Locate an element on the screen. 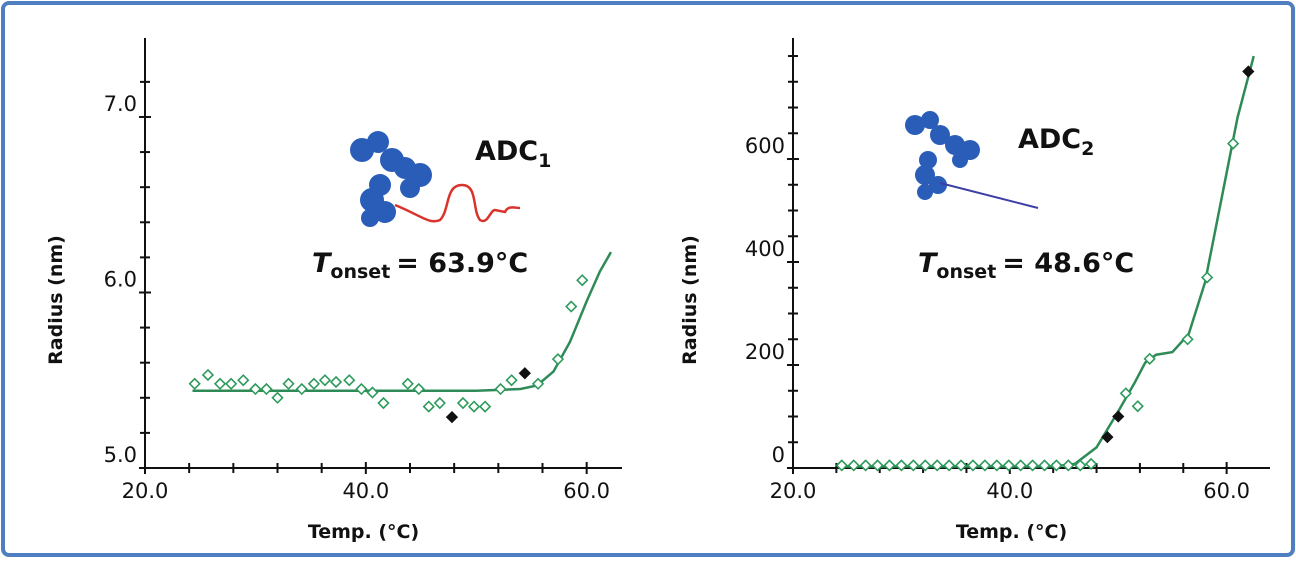 This screenshot has height=563, width=1296. y-tick-label: 6.0 is located at coordinates (120, 279).